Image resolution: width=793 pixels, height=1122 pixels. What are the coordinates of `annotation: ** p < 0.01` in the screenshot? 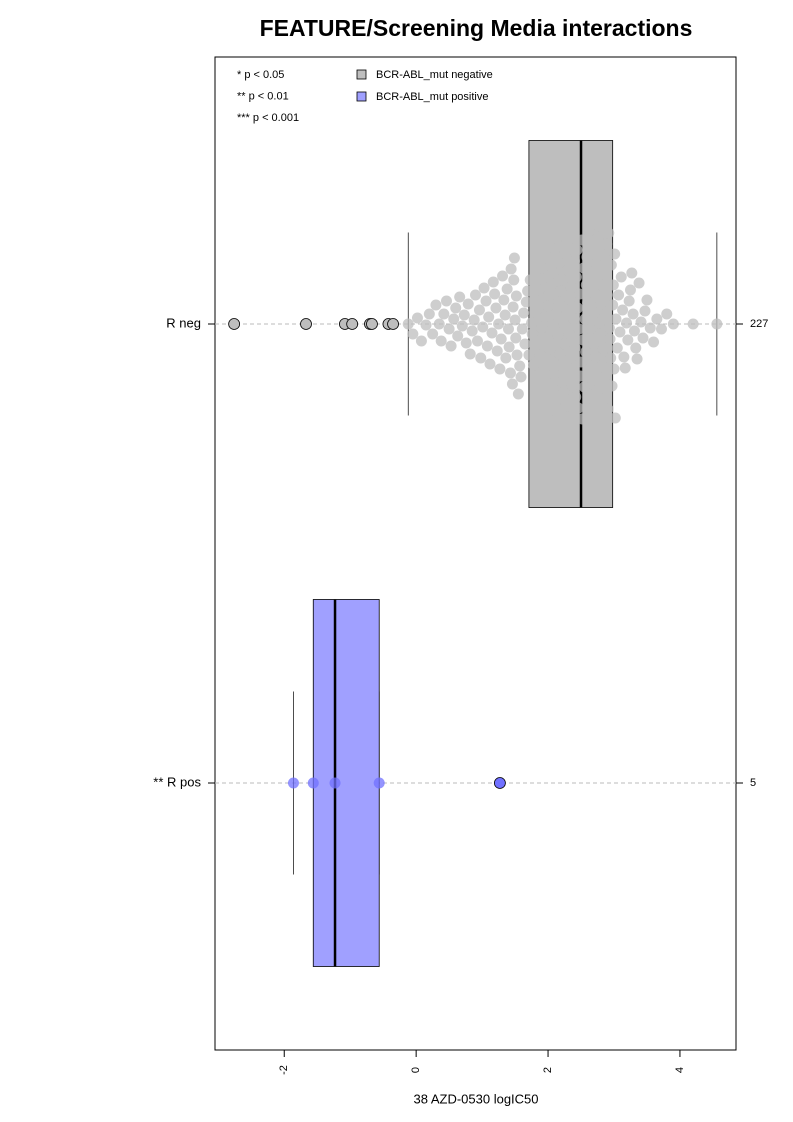 It's located at (263, 96).